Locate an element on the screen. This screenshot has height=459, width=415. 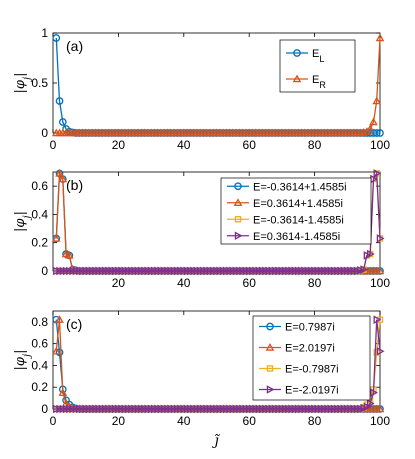
y-tick-label: 0.8 is located at coordinates (39, 322).